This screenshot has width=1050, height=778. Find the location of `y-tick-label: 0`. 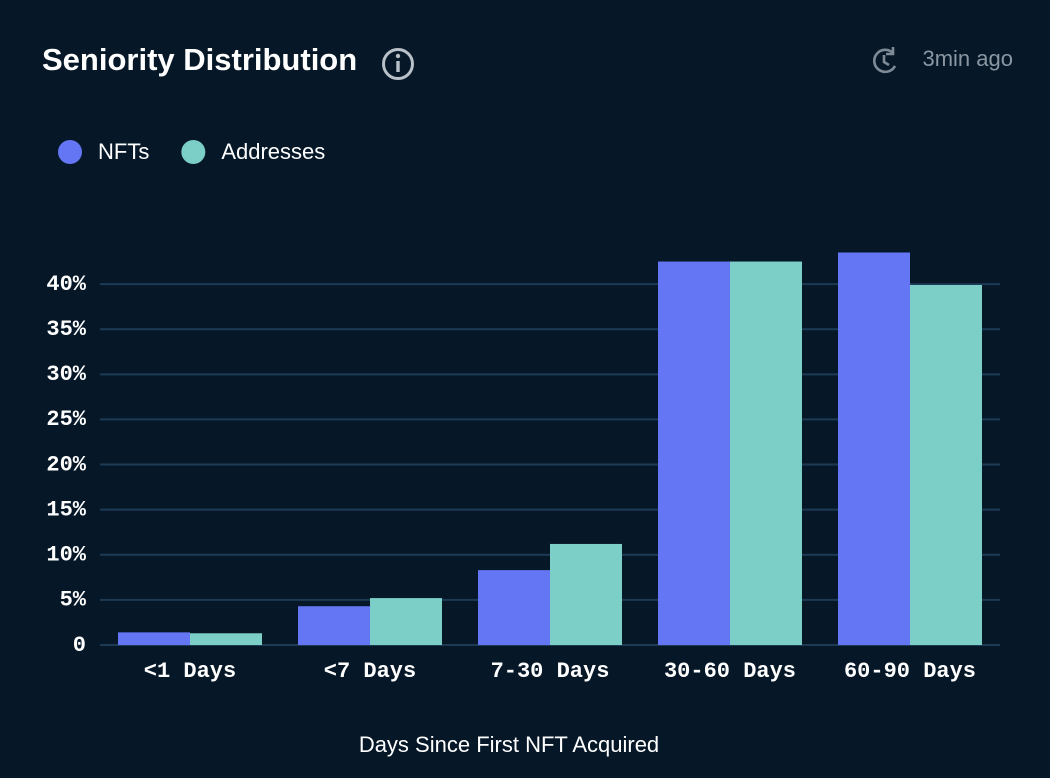

y-tick-label: 0 is located at coordinates (79, 645).